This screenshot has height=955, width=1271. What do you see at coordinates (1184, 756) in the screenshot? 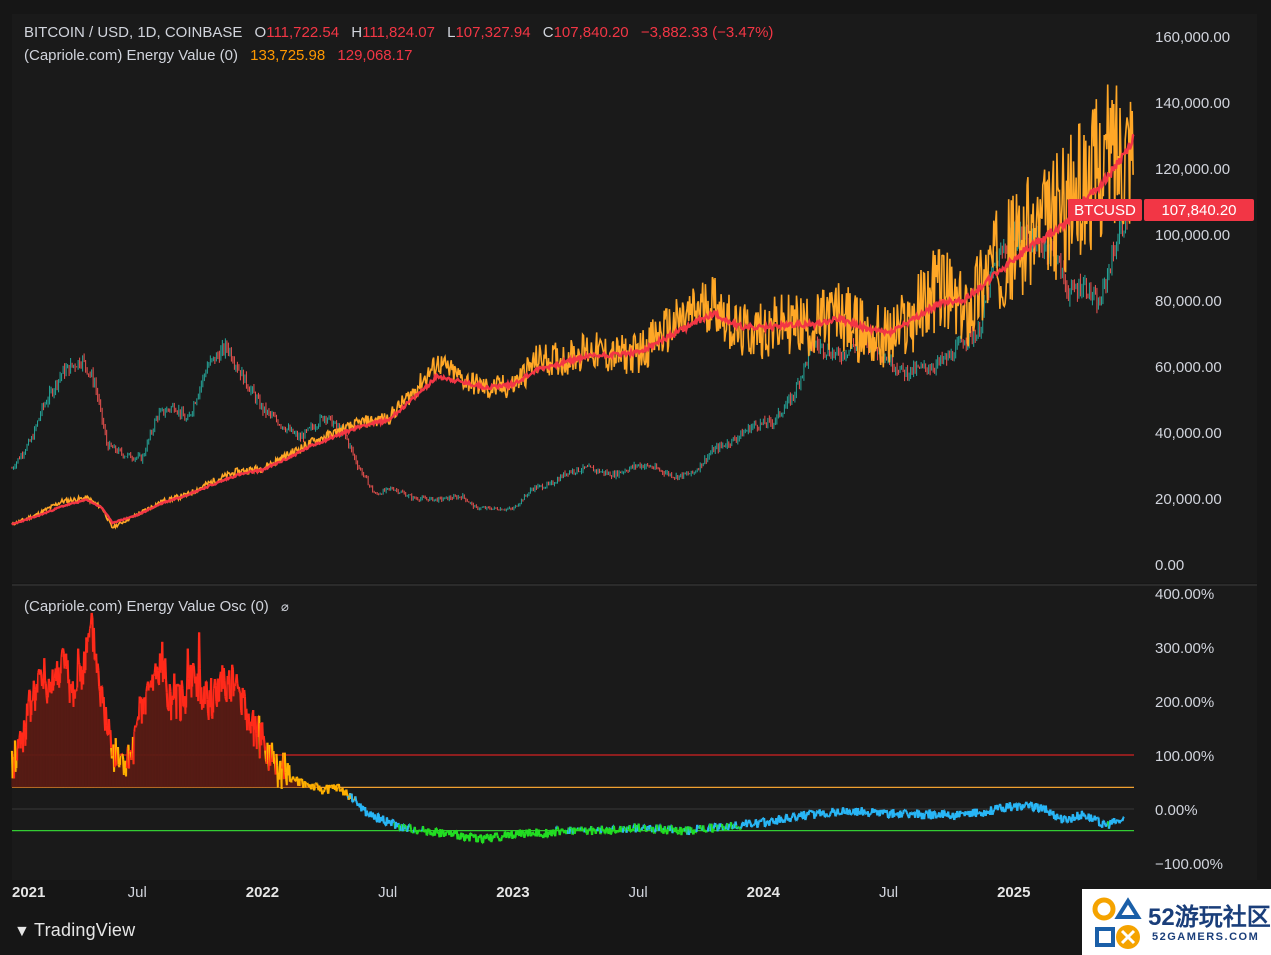
I see `osc-tick-label: 100.00%` at bounding box center [1184, 756].